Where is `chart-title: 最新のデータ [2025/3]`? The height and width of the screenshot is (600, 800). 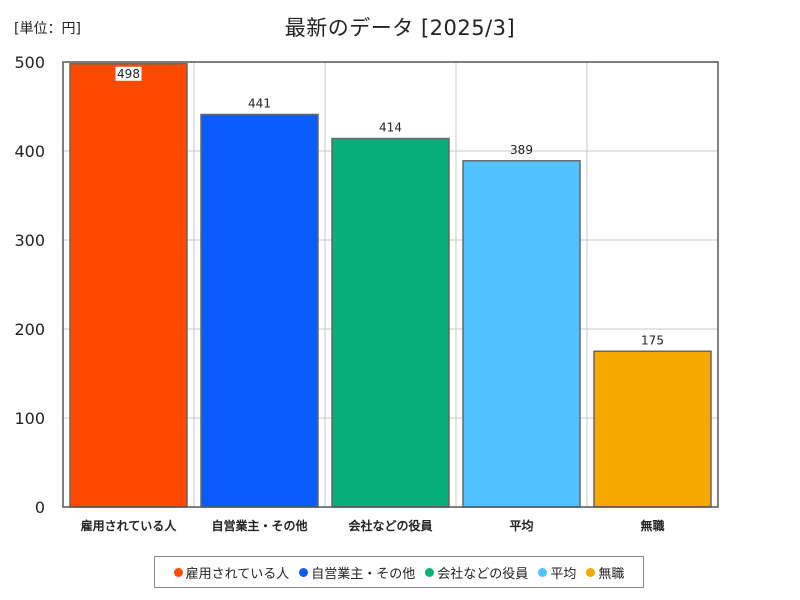
chart-title: 最新のデータ [2025/3] is located at coordinates (400, 28).